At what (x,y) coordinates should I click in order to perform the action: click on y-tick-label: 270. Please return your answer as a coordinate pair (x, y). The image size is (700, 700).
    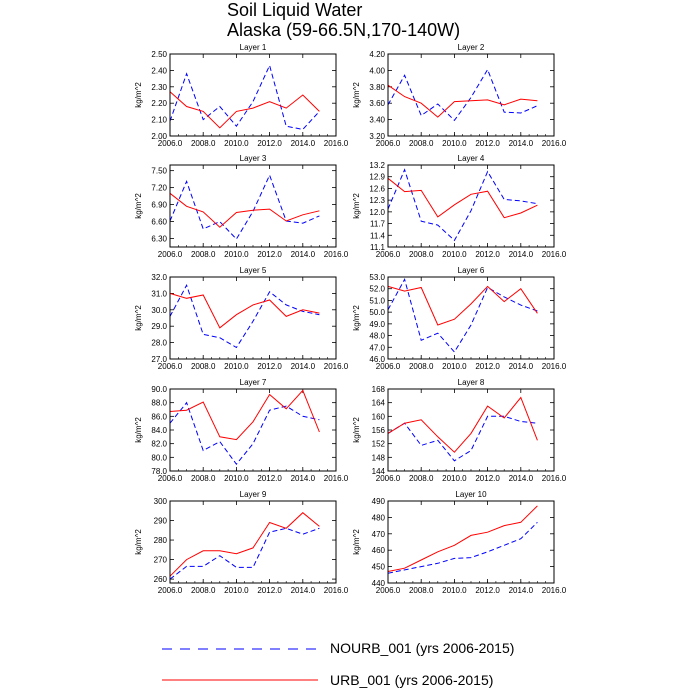
    Looking at the image, I should click on (161, 560).